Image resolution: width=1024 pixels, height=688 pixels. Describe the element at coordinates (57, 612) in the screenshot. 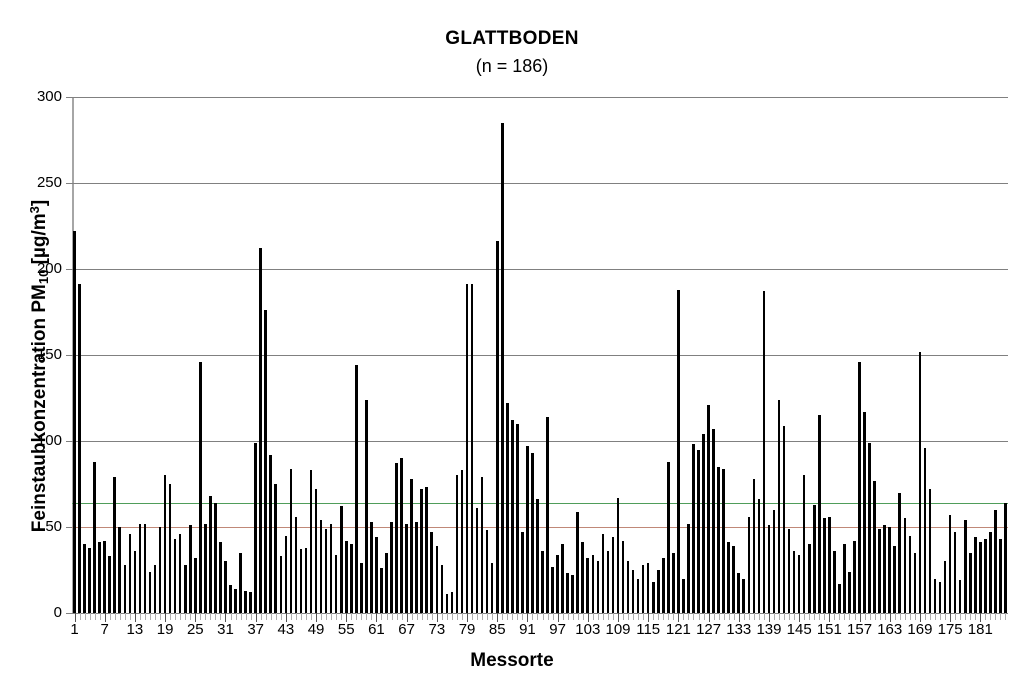

I see `y-tick-label-0: 0` at that location.